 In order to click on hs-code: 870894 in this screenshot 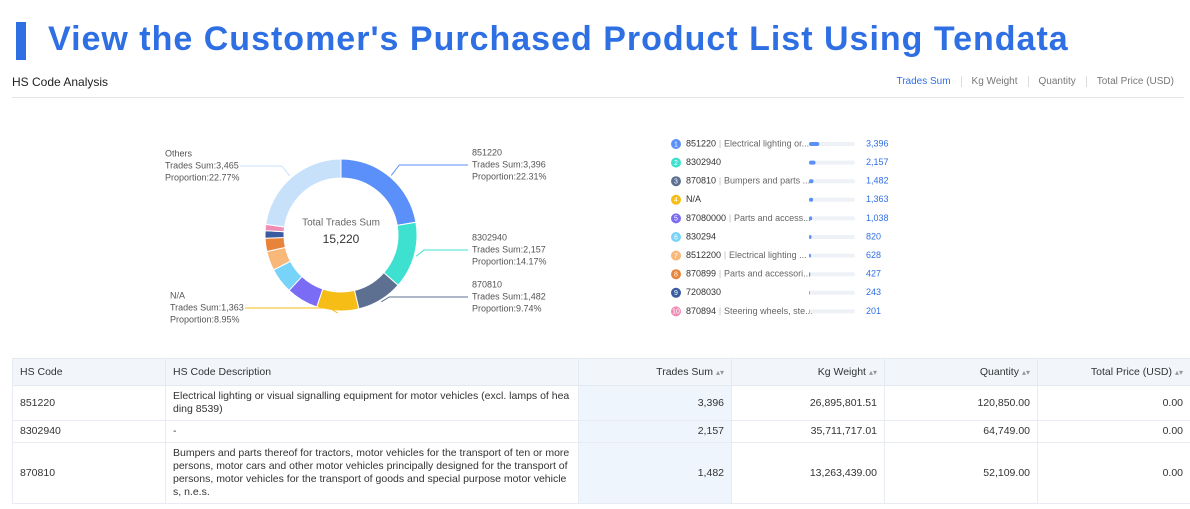, I will do `click(701, 311)`.